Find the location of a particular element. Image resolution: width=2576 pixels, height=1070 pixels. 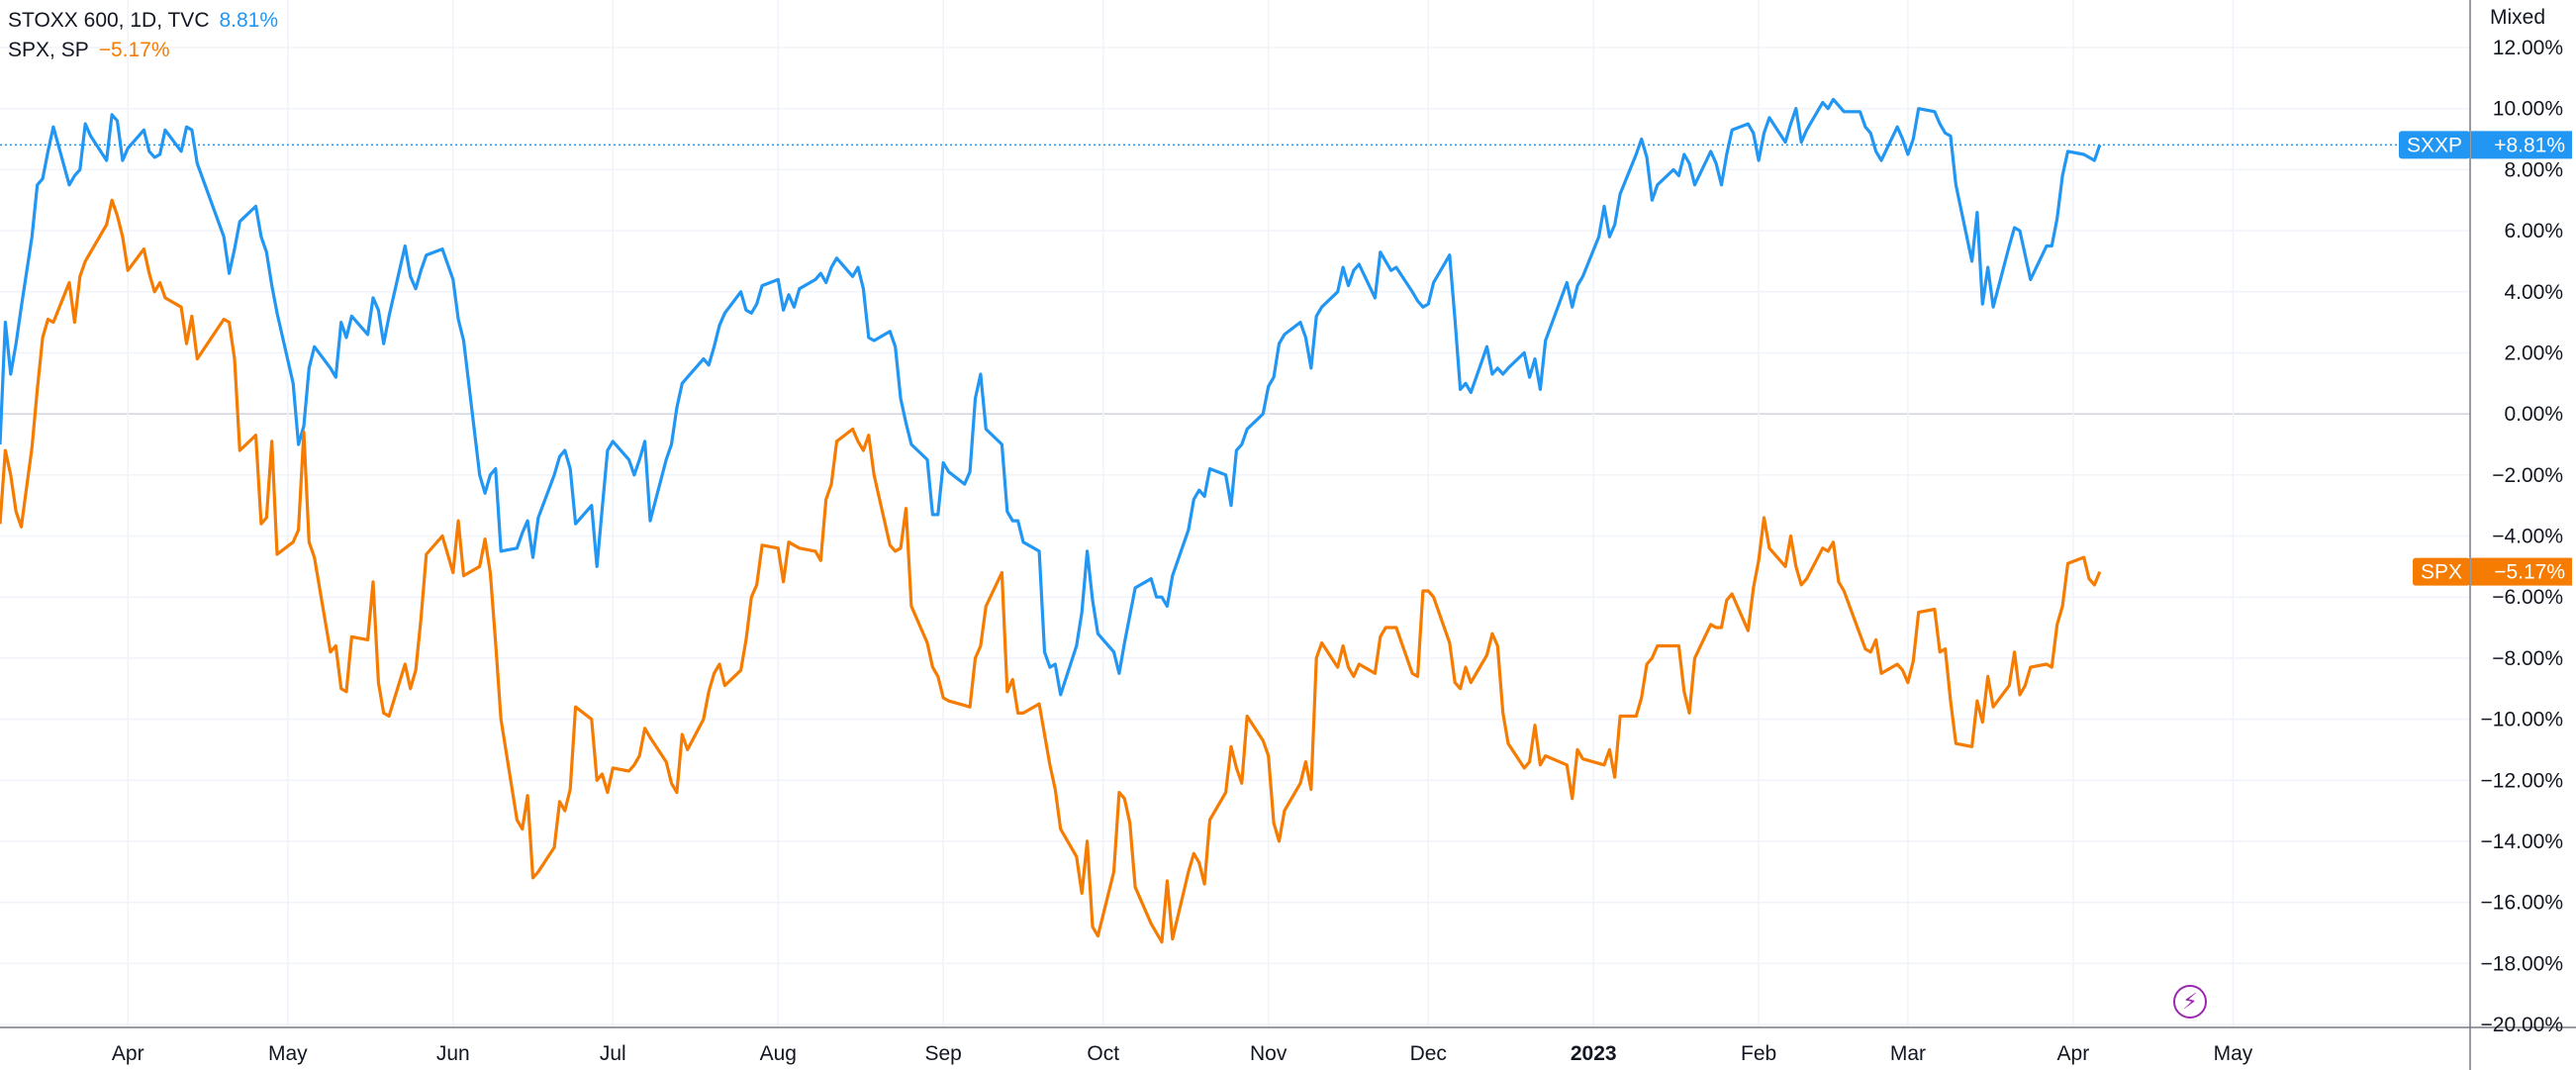

x-tick-label: Nov is located at coordinates (1269, 1053).